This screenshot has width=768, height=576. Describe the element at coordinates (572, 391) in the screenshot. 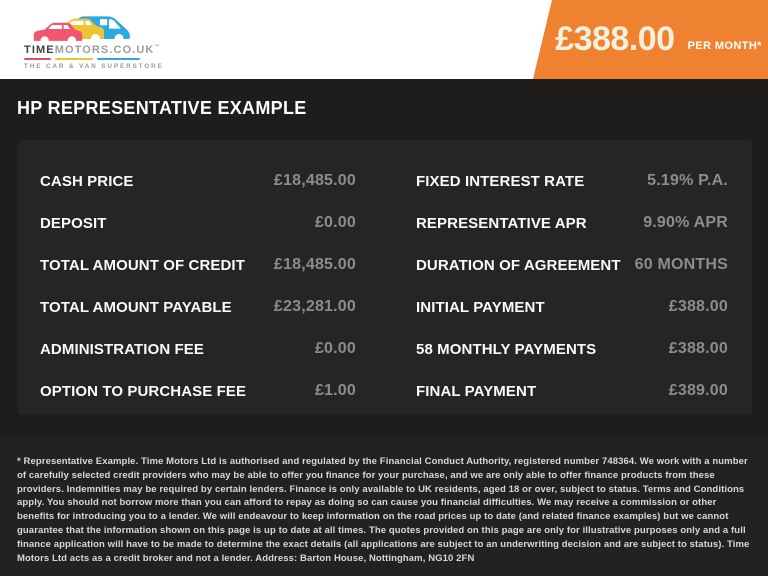

I see `finance-row-final-payment: FINAL PAYMENT £389.00` at that location.